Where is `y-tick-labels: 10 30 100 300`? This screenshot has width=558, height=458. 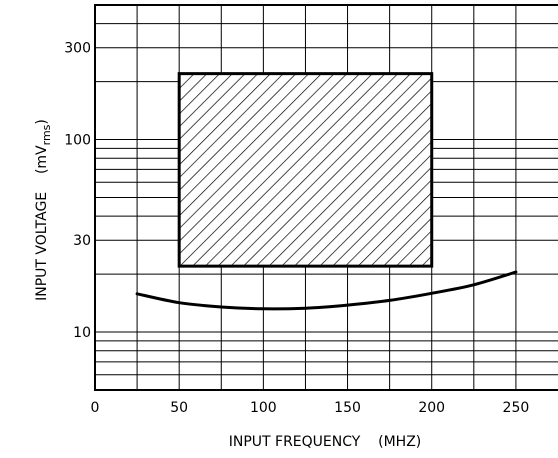
y-tick-labels: 10 30 100 300 is located at coordinates (77, 191).